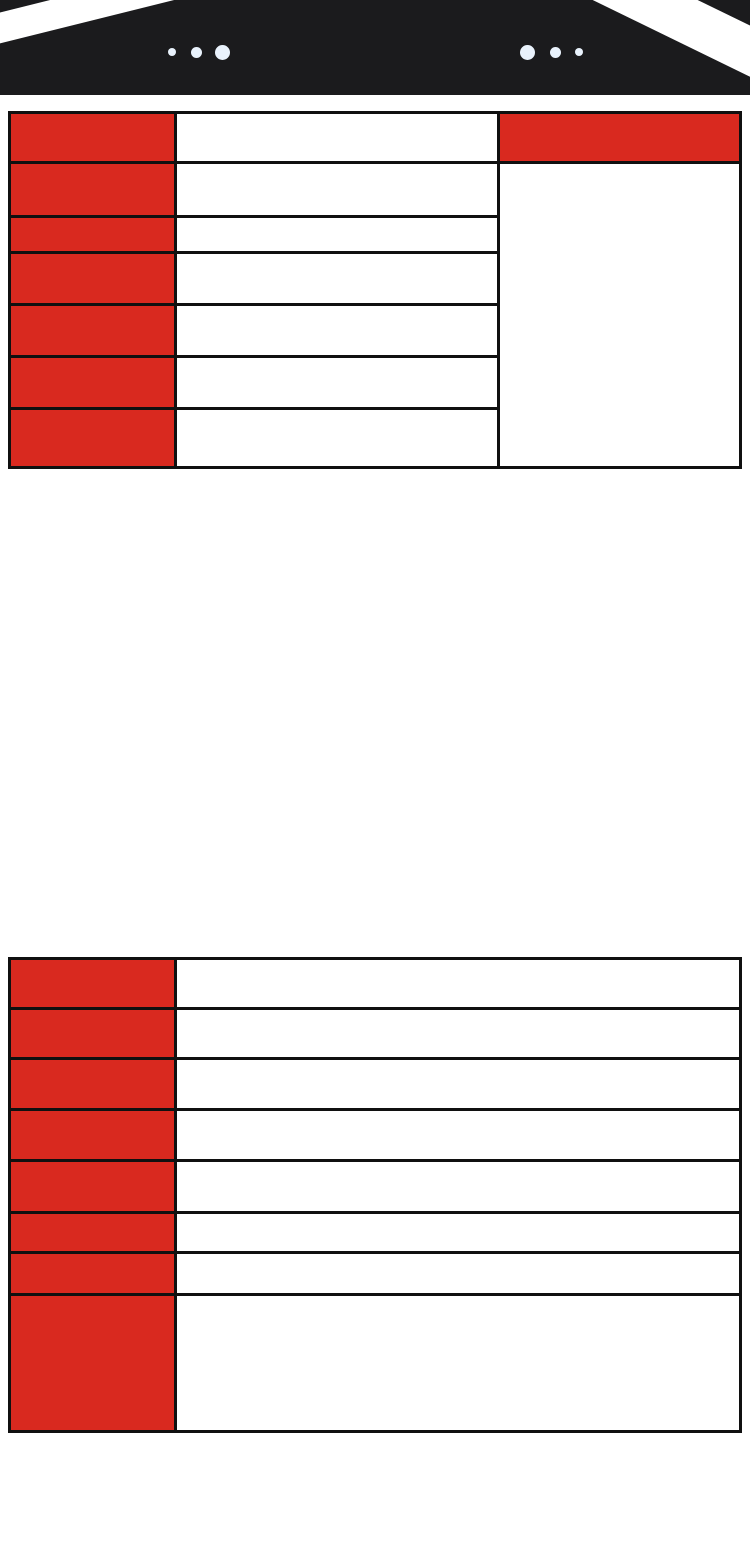 Image resolution: width=750 pixels, height=1555 pixels. Describe the element at coordinates (95, 30) in the screenshot. I see `decorative-stripe-left` at that location.